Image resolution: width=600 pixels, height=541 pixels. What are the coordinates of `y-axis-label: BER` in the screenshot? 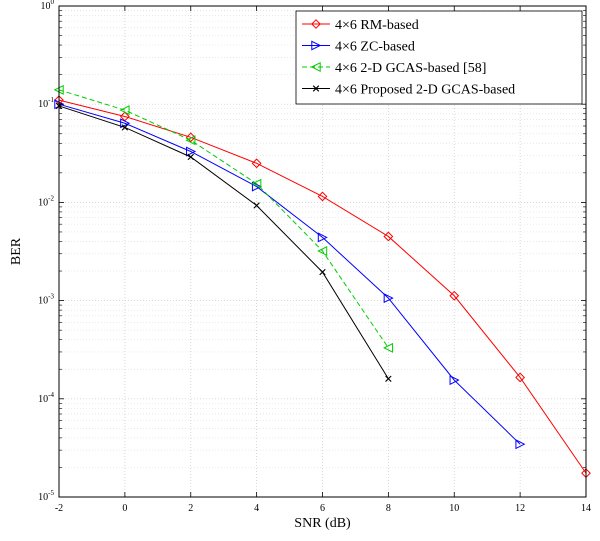 It's located at (16, 251).